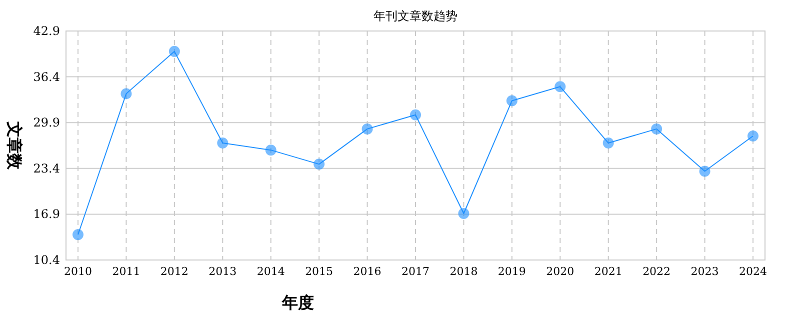 The height and width of the screenshot is (330, 790). I want to click on x-tick-label: 2010, so click(78, 271).